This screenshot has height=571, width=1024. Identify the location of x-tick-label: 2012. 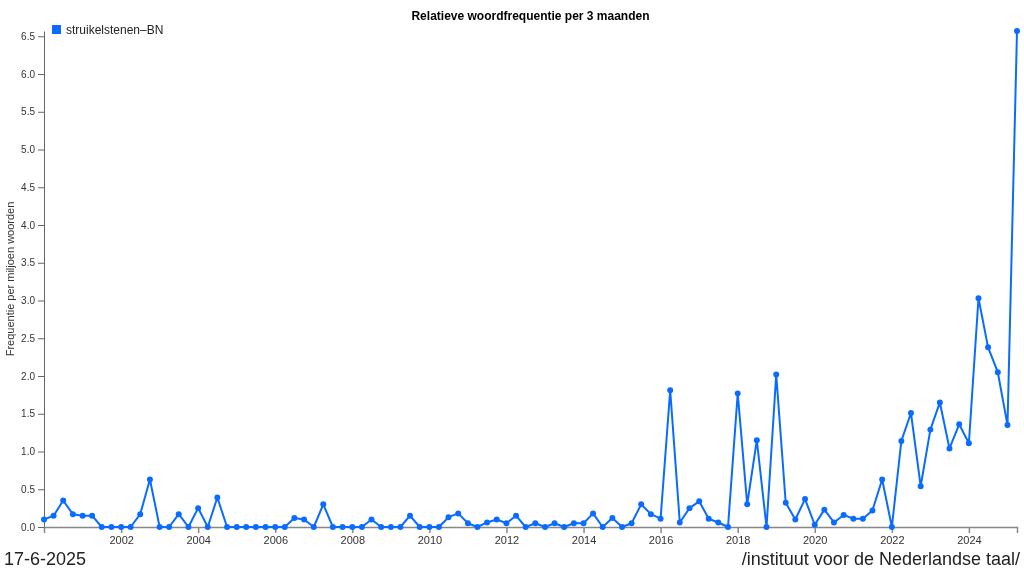
(507, 539).